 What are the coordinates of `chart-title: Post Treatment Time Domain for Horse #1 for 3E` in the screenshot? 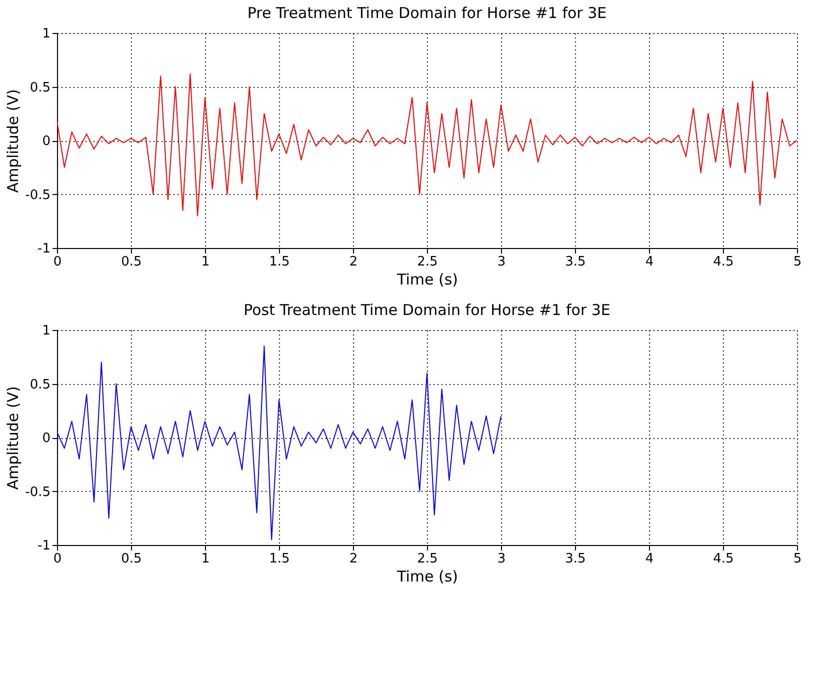 It's located at (427, 310).